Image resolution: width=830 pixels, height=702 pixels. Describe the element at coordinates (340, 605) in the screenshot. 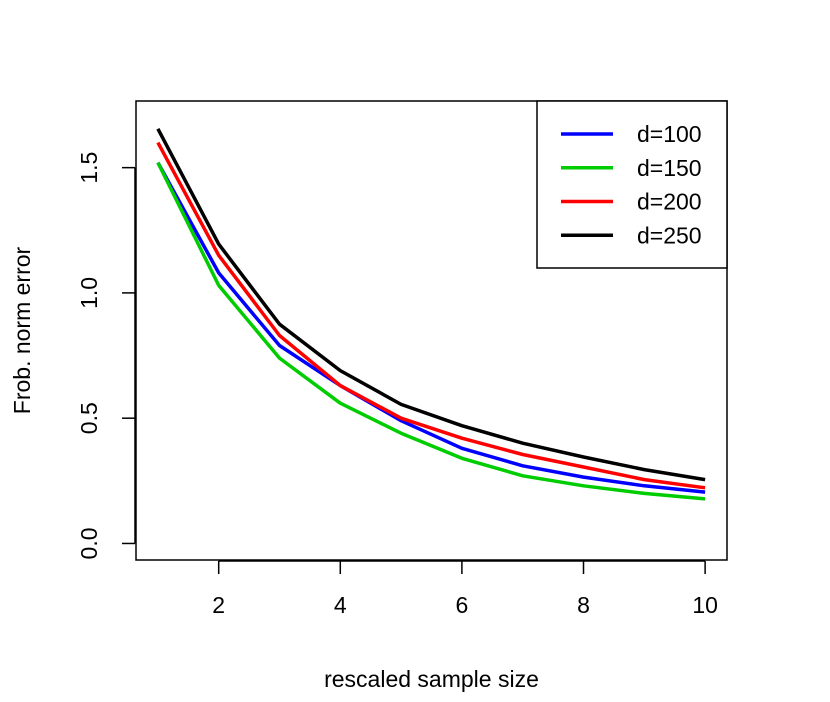

I see `x-tick-label: 4` at that location.